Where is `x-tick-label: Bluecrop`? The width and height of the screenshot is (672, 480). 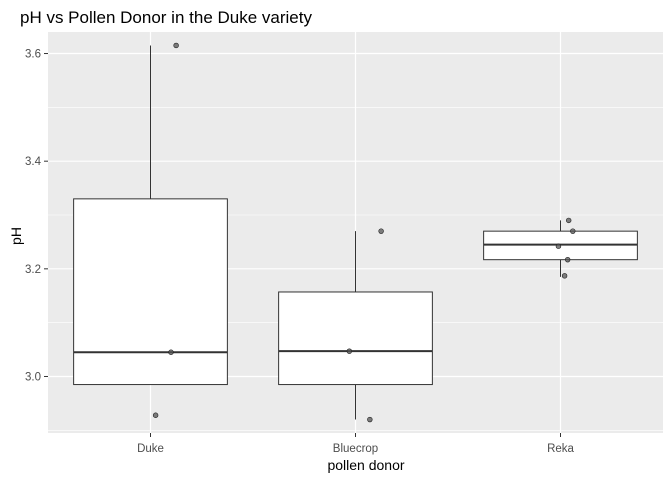 x-tick-label: Bluecrop is located at coordinates (355, 449).